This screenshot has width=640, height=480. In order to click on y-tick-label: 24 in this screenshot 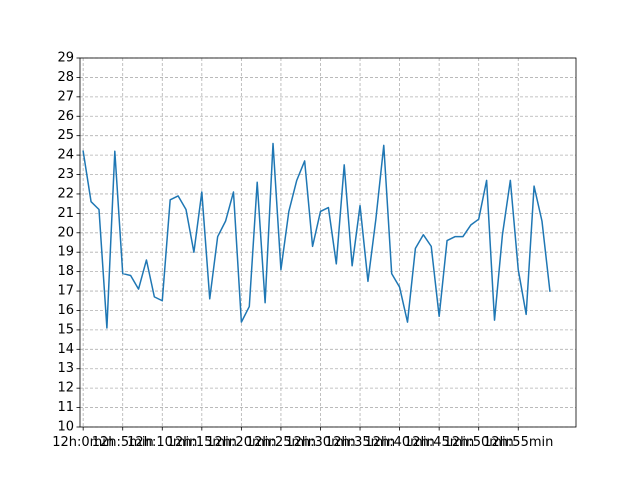, I will do `click(65, 155)`.